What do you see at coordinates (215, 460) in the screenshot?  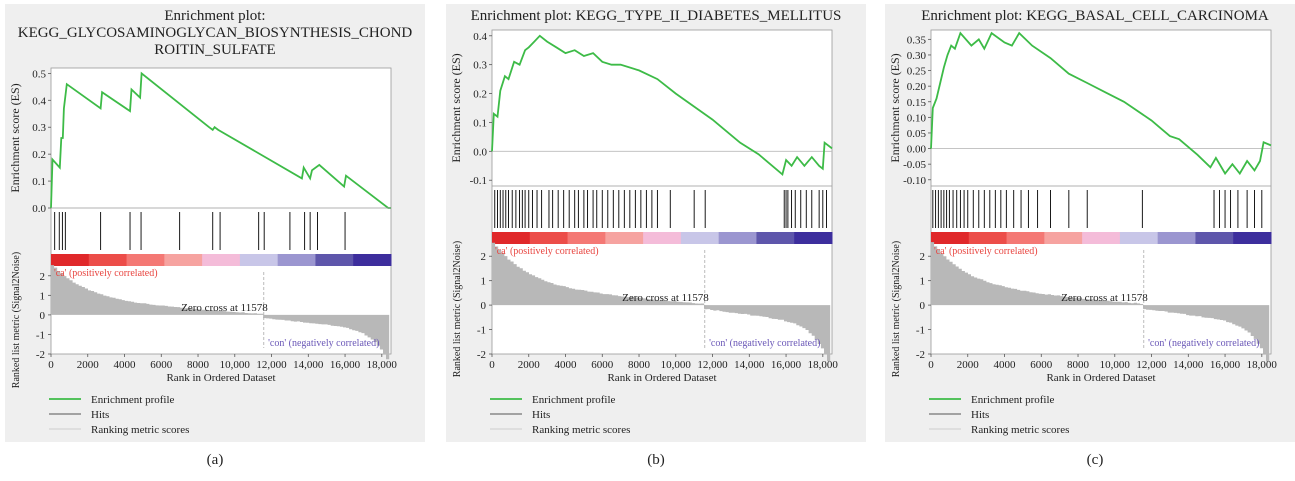 I see `caption-a: (a)` at bounding box center [215, 460].